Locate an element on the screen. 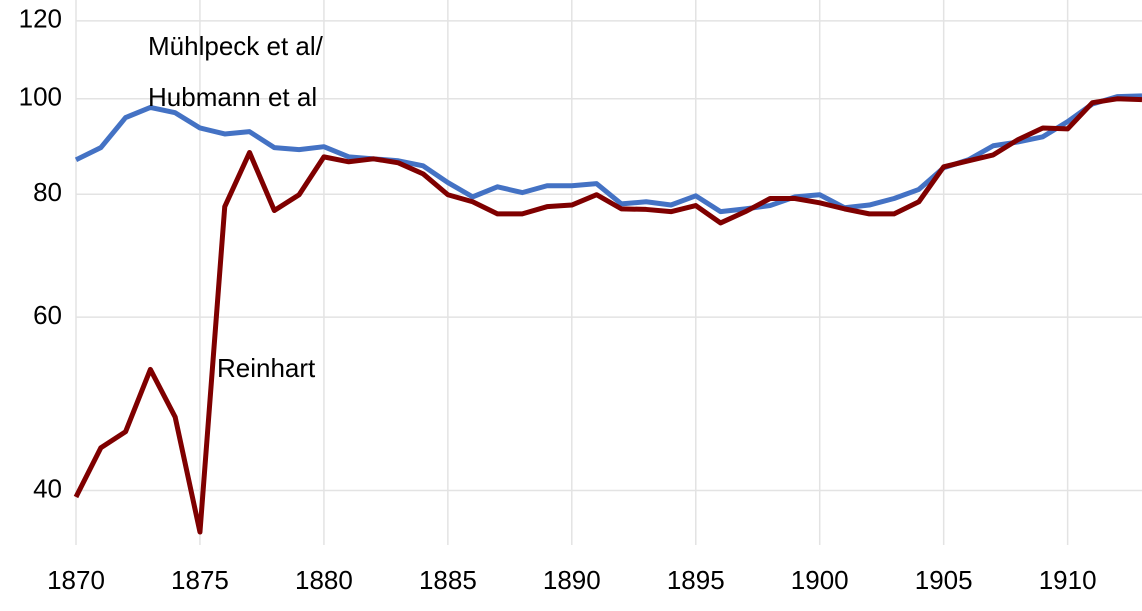 This screenshot has width=1142, height=611. y-tick-label: 60 is located at coordinates (47, 315).